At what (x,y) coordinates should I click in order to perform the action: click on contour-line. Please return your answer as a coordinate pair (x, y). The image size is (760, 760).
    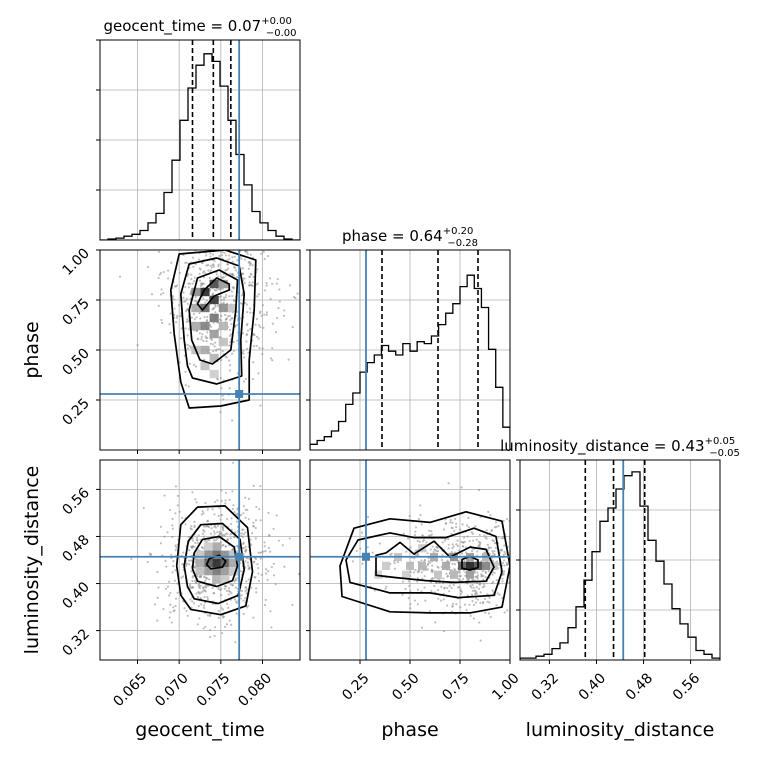
    Looking at the image, I should click on (424, 562).